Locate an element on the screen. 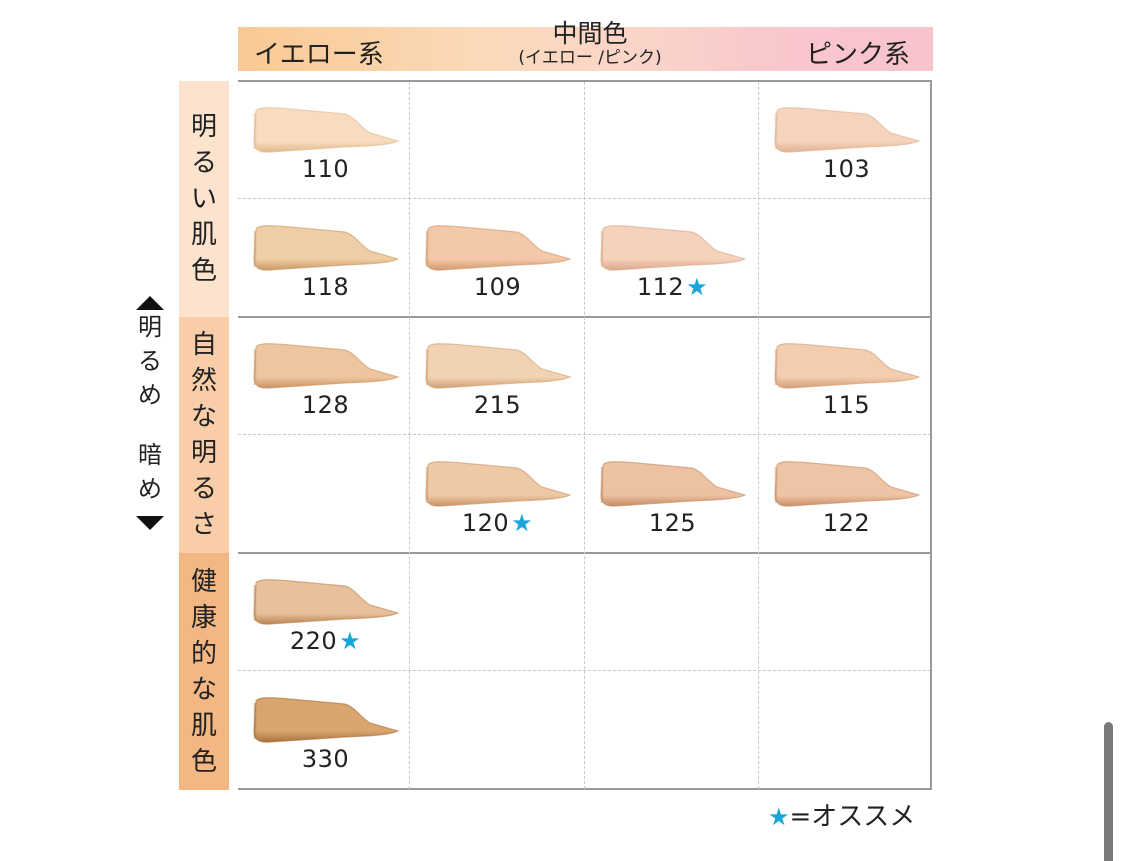  shade-cell: 118 is located at coordinates (325, 258).